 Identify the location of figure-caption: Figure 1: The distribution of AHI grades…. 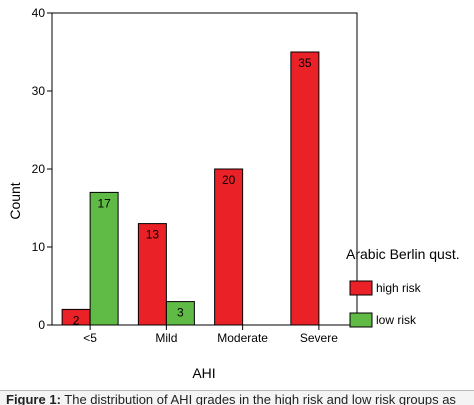
(237, 397).